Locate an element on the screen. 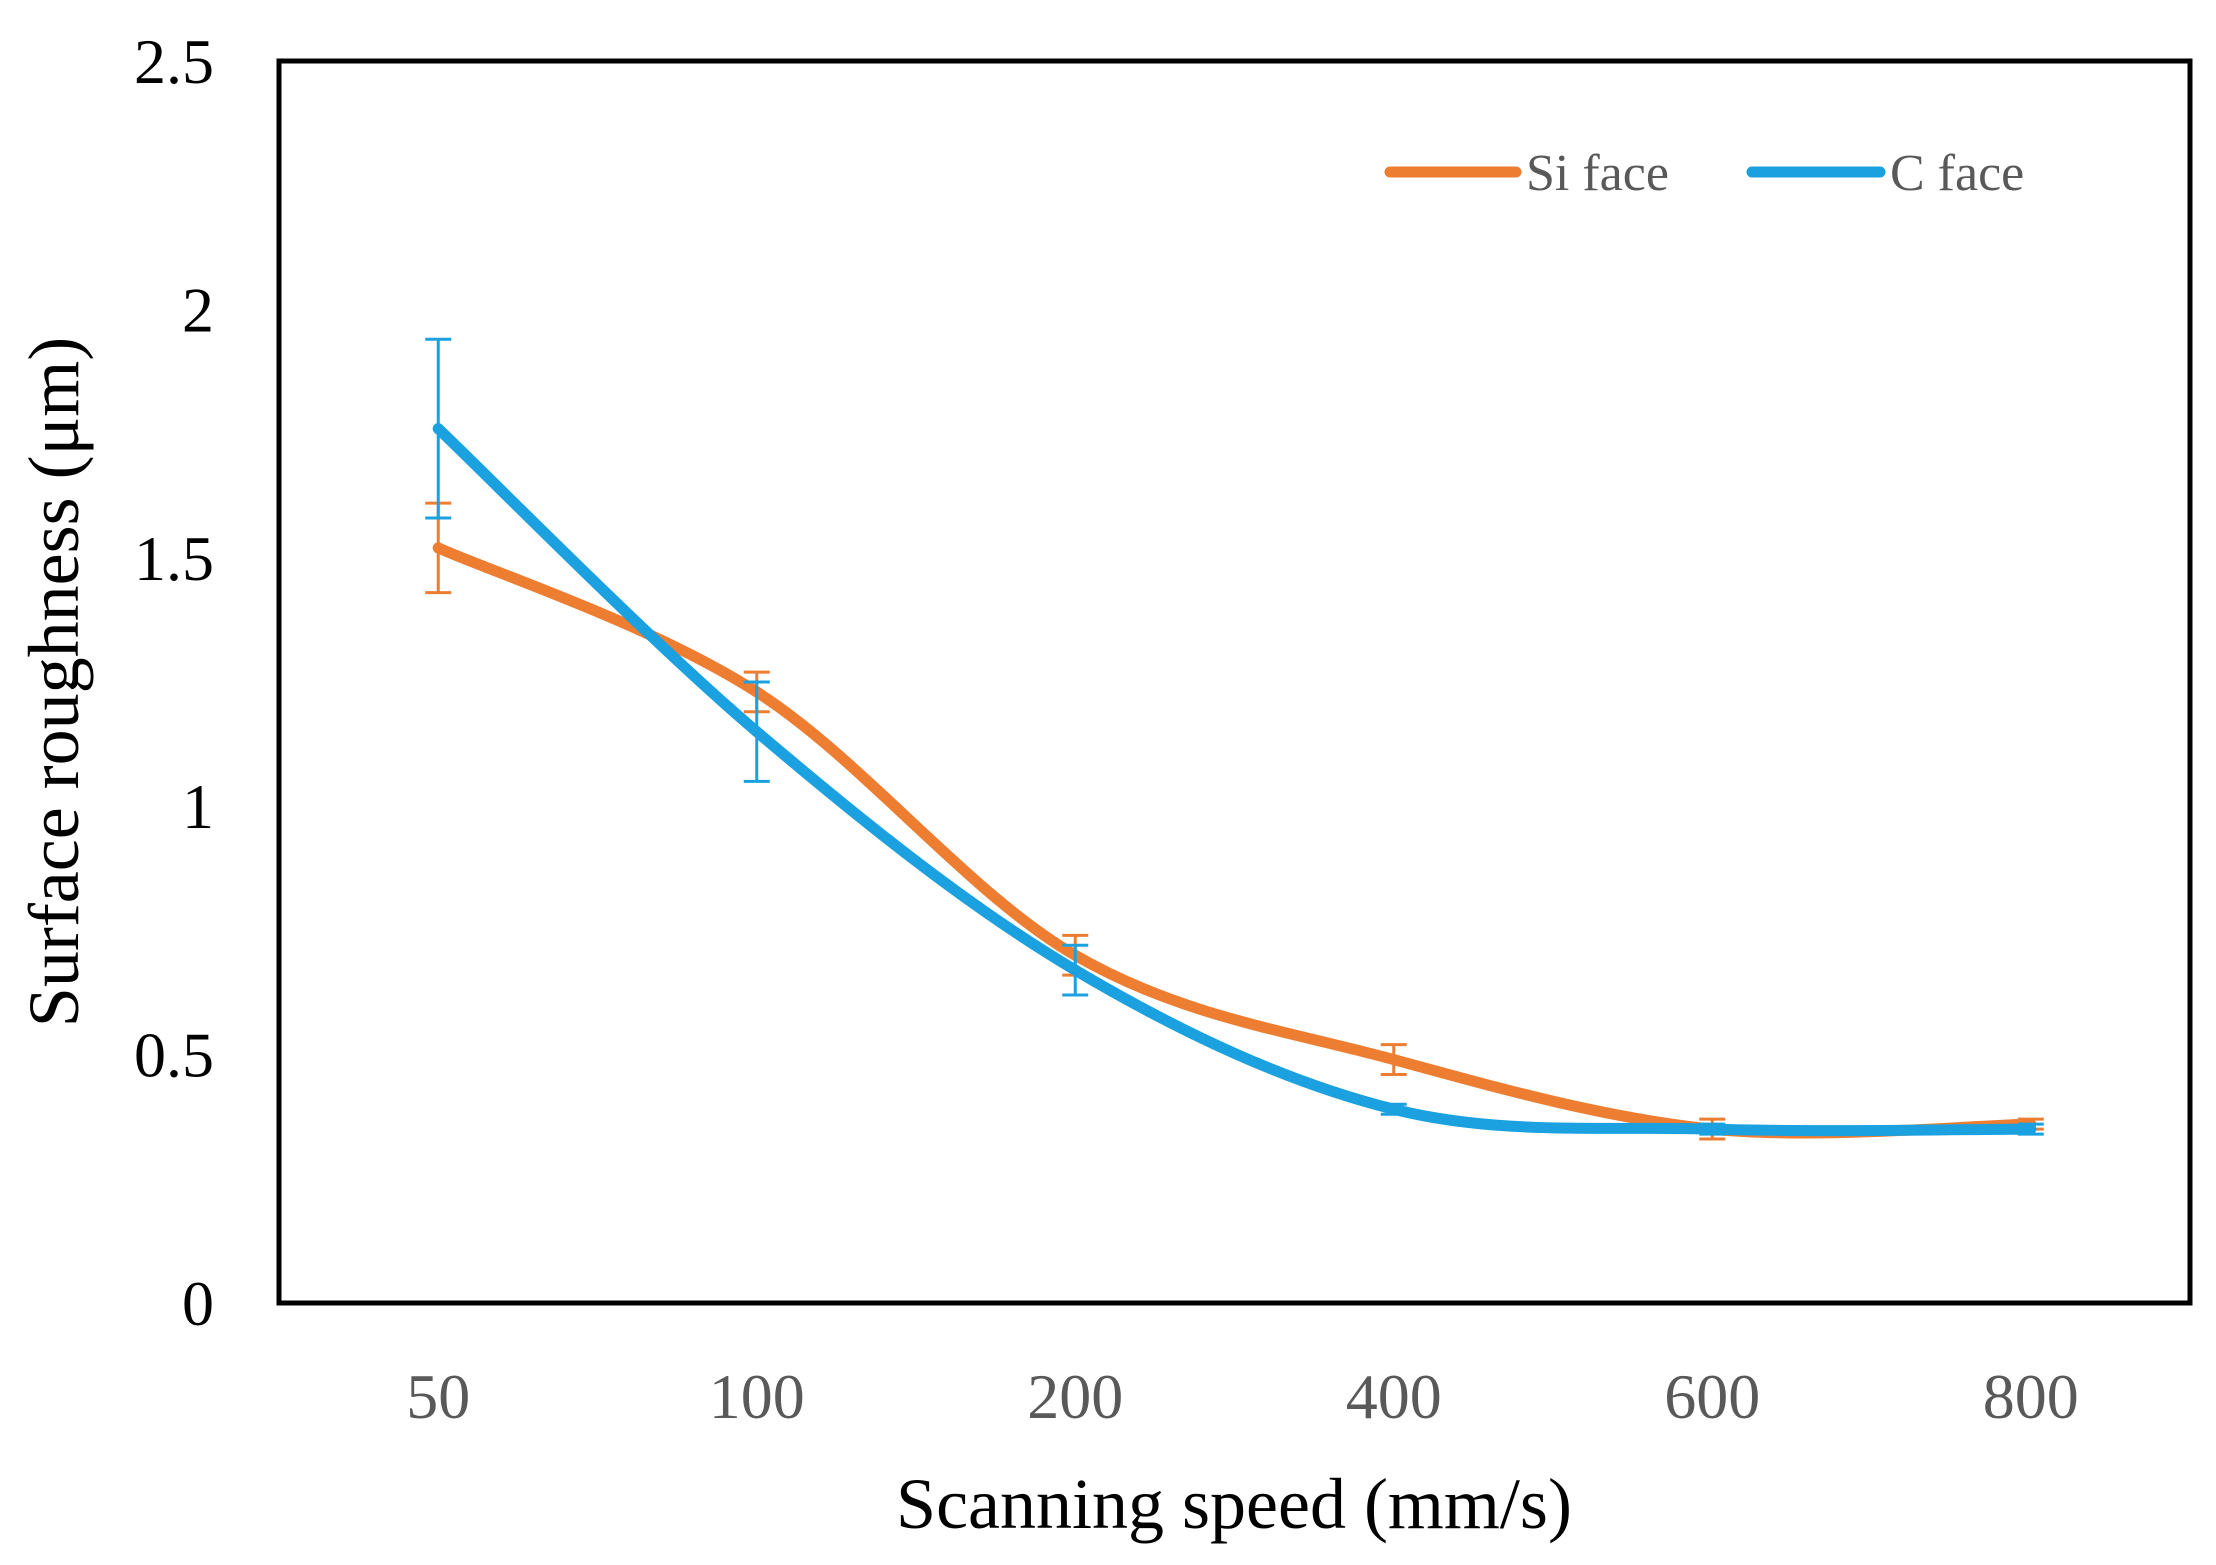 This screenshot has height=1565, width=2216. legend: Si face C face is located at coordinates (1704, 173).